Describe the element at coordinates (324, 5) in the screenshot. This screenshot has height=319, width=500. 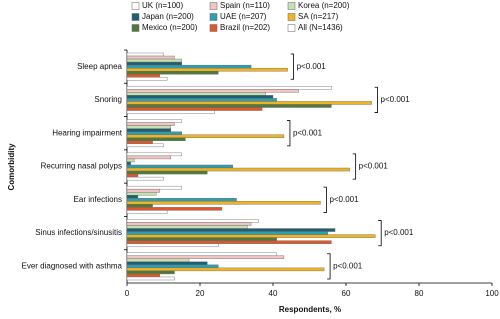
I see `legend-label: Korea (n=200)` at that location.